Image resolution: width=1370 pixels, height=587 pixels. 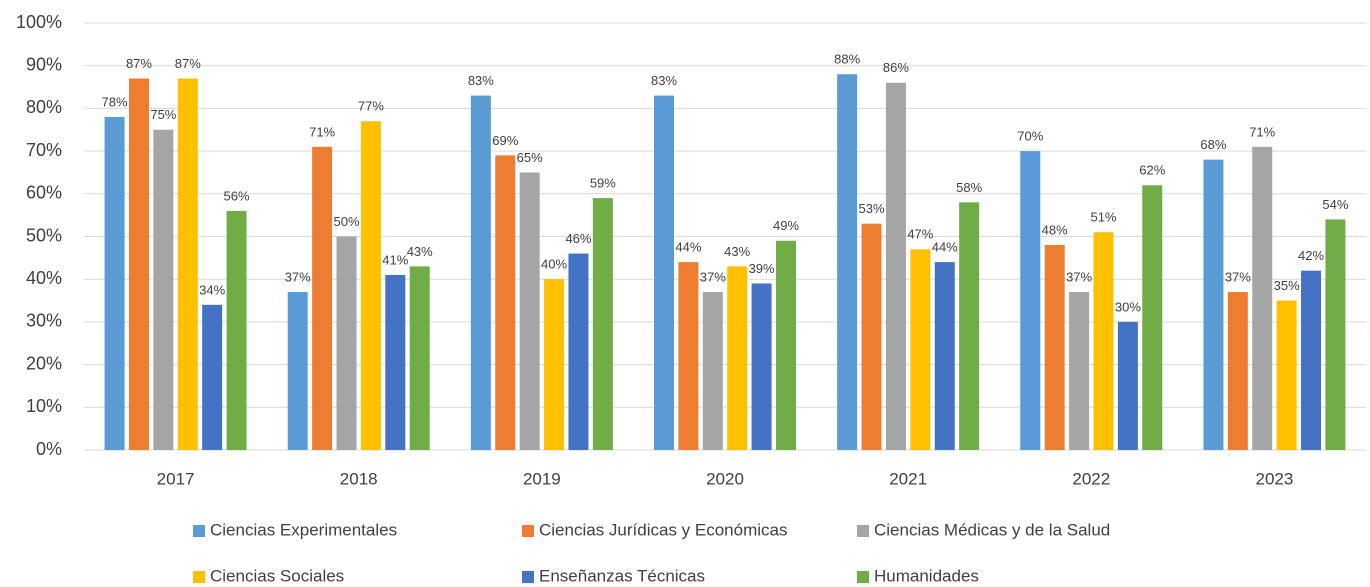 I want to click on data-label: 65%, so click(x=530, y=157).